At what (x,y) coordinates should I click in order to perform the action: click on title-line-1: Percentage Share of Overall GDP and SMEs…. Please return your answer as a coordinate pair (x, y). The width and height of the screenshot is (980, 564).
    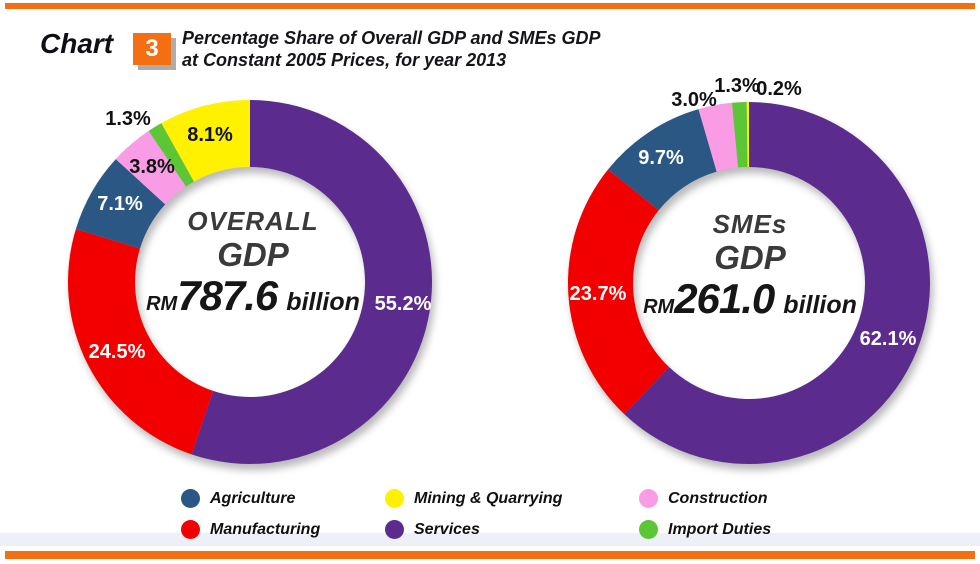
    Looking at the image, I should click on (391, 38).